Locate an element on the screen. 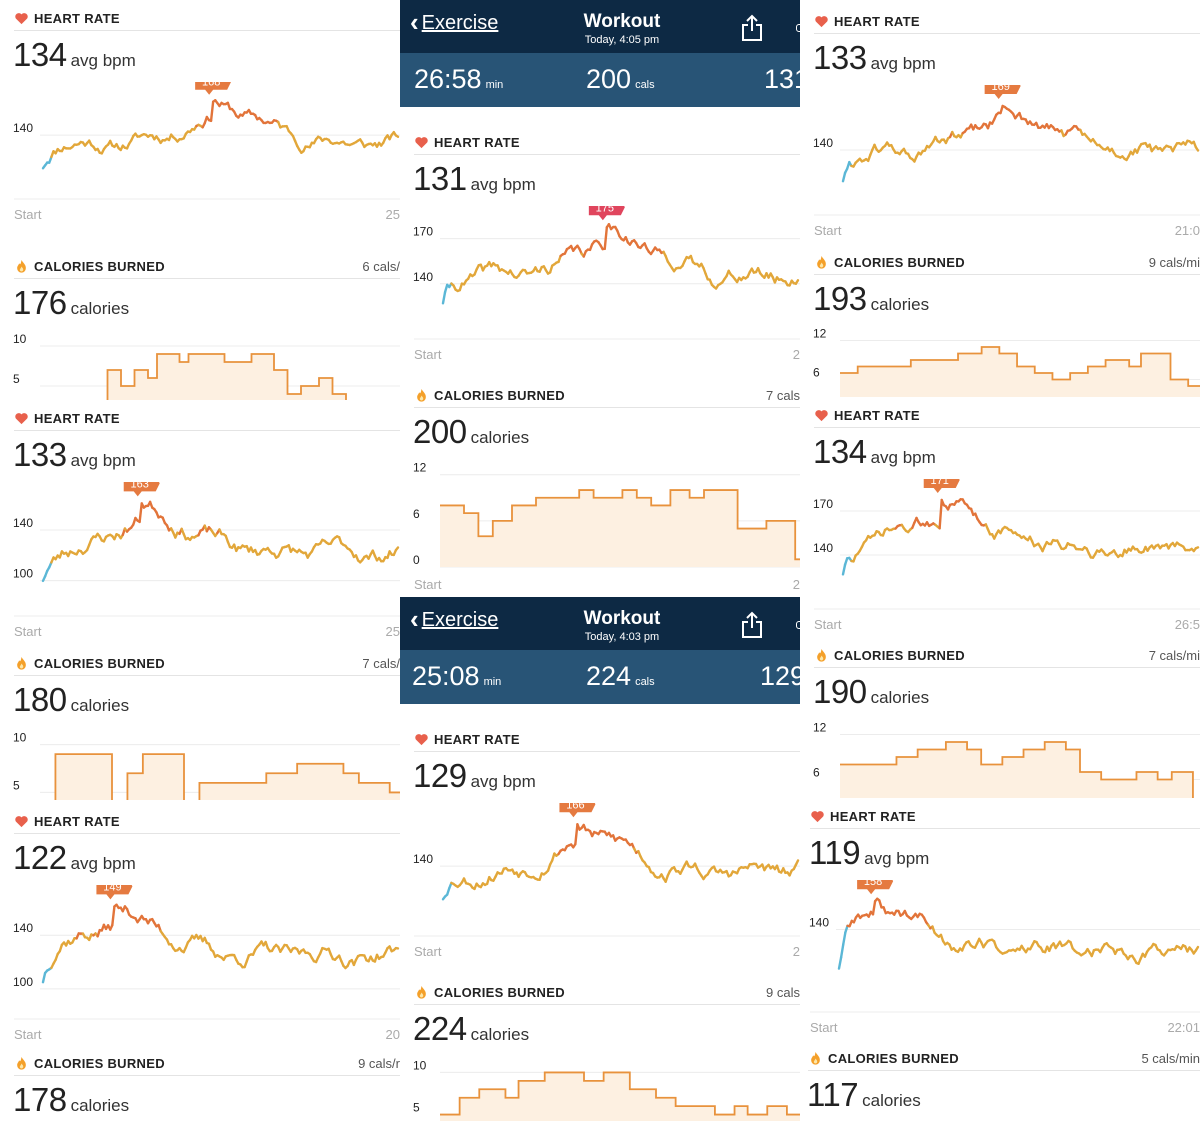 The width and height of the screenshot is (1200, 1121). calories-section: CALORIES BURNED 9 cals/r 178 calories is located at coordinates (200, 1083).